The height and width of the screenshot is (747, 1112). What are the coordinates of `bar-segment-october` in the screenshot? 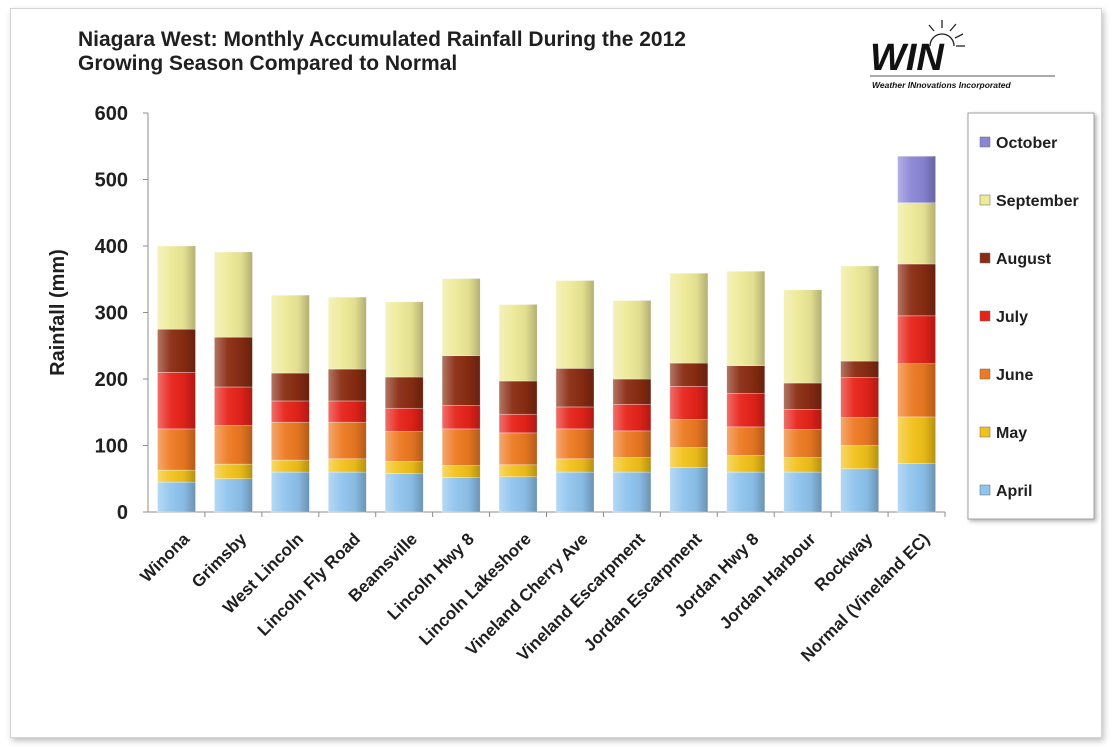 It's located at (916, 179).